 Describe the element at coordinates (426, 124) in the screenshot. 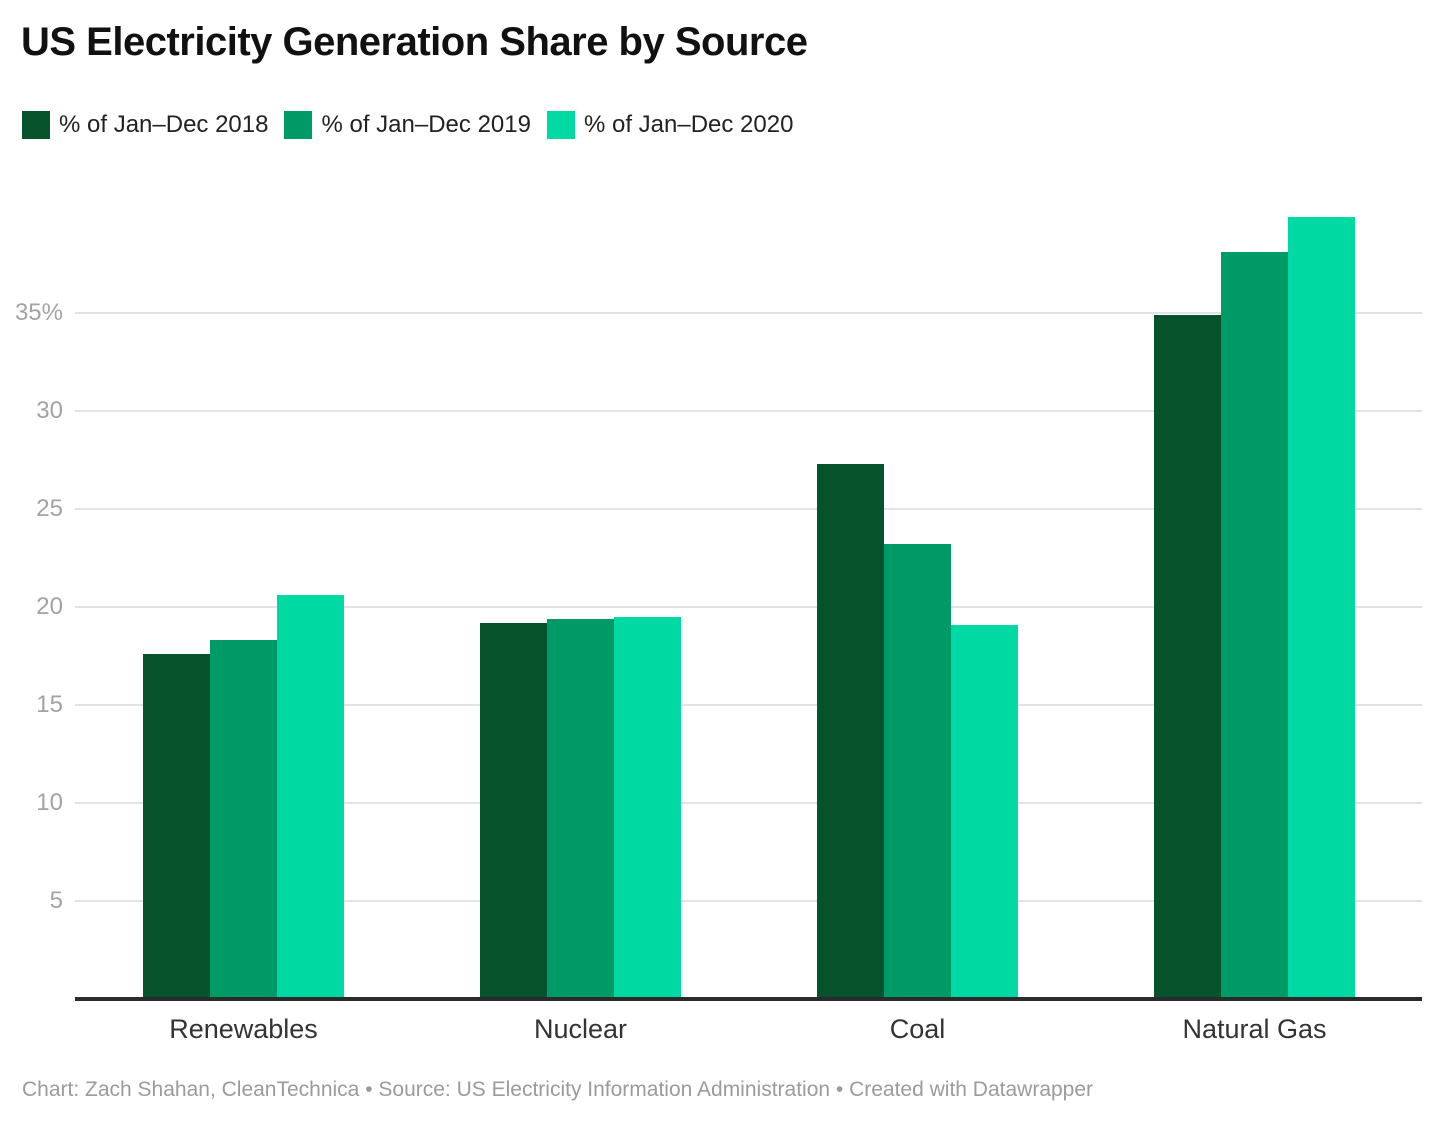

I see `legend-label-2019: % of Jan–Dec 2019` at that location.